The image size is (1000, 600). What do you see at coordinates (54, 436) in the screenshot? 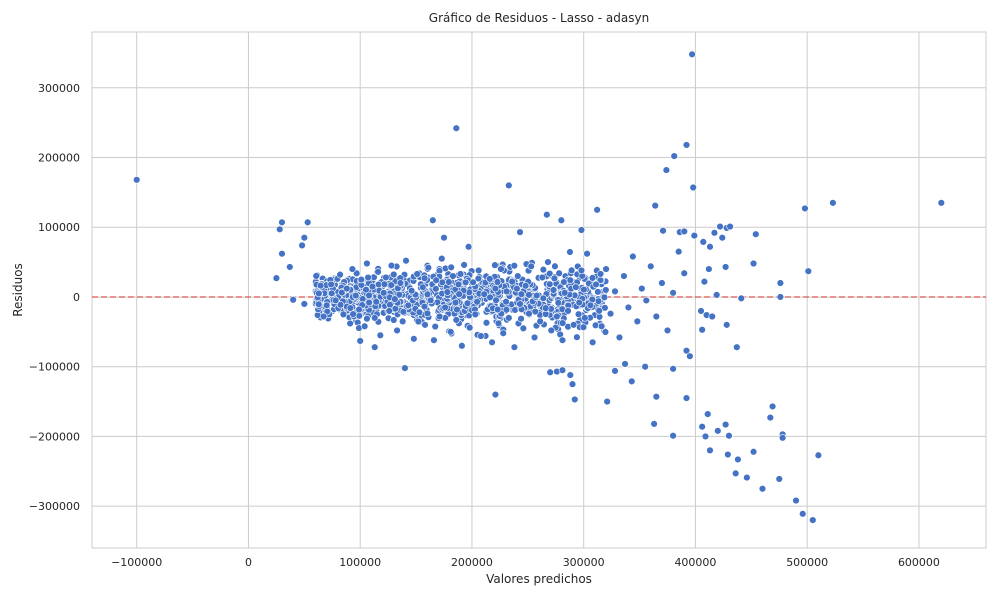
I see `y-tick-label: −200000` at bounding box center [54, 436].